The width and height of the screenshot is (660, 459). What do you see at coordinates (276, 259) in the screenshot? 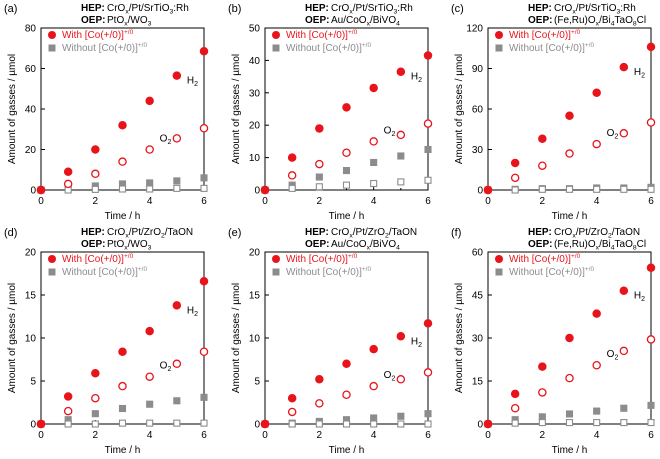
I see `legend-marker-with` at bounding box center [276, 259].